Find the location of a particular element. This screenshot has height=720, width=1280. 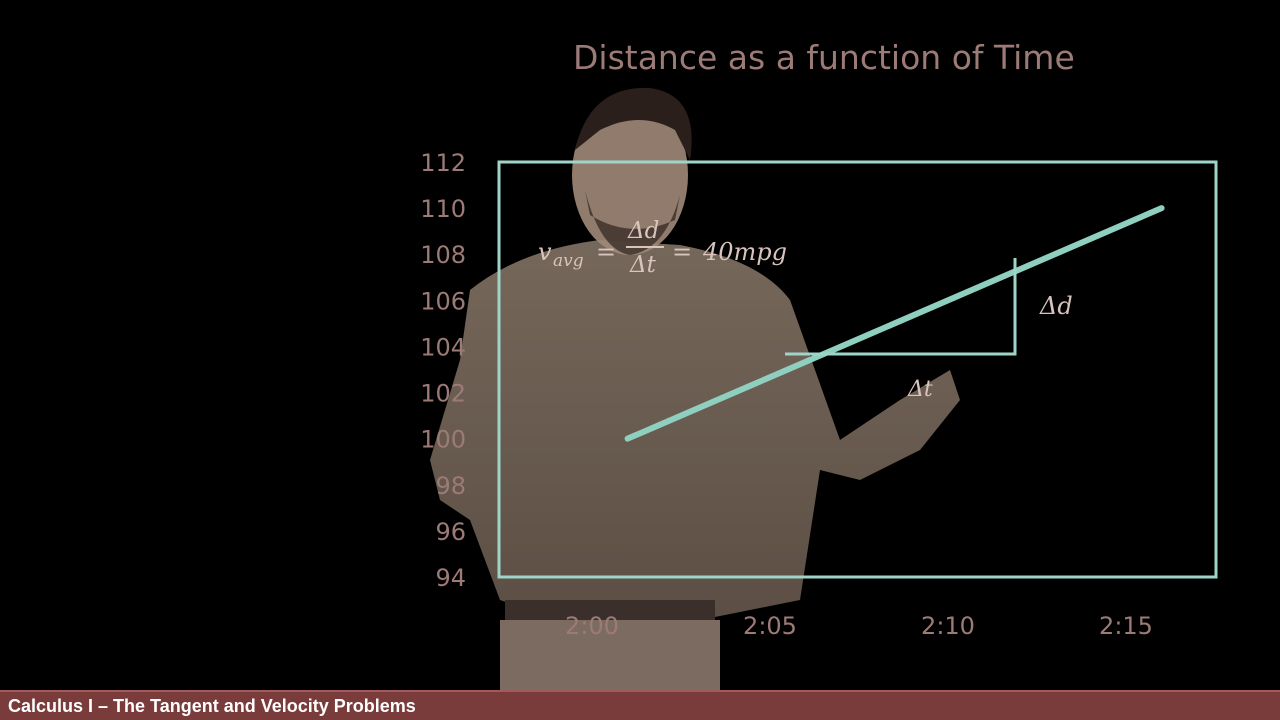

y-tick-label: 98 is located at coordinates (450, 486).